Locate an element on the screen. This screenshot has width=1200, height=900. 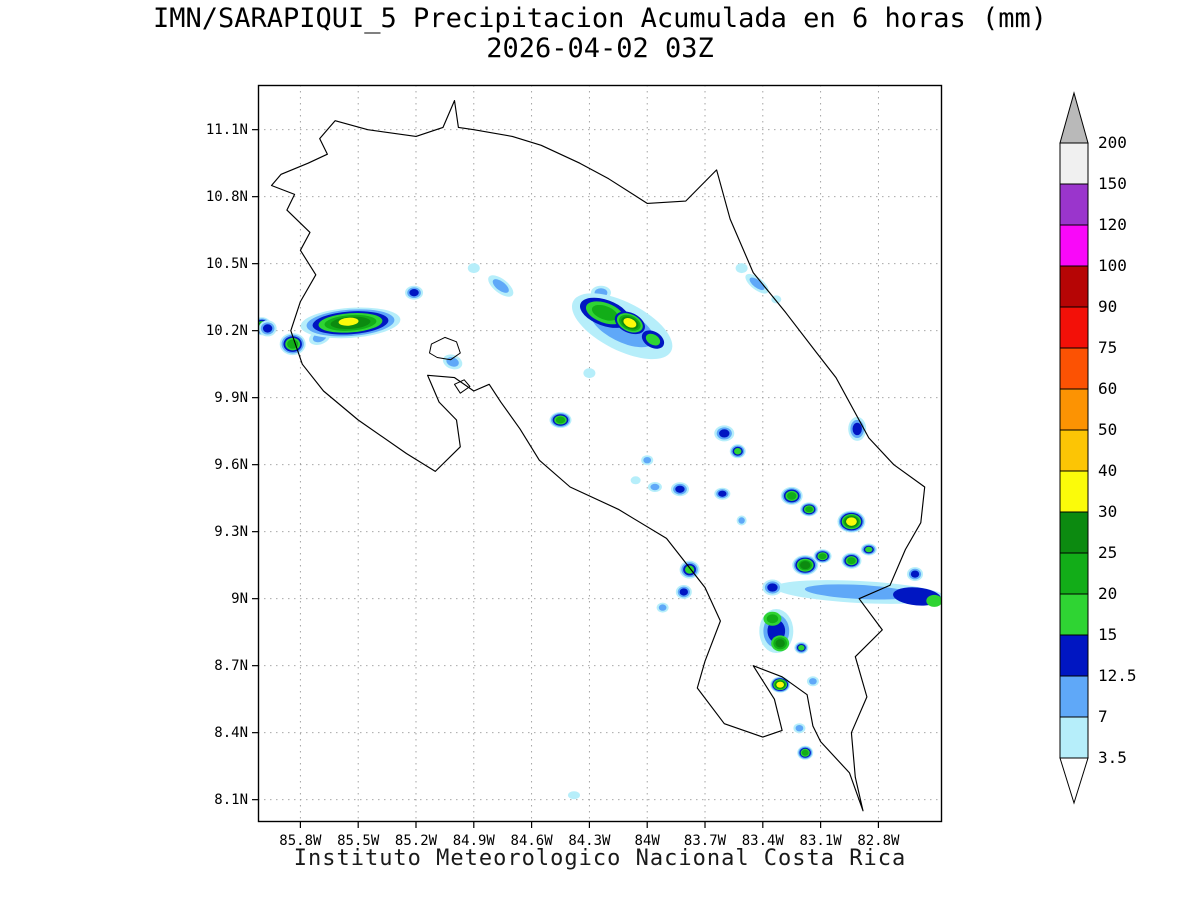
x-axis-label: 83.1W is located at coordinates (820, 841).